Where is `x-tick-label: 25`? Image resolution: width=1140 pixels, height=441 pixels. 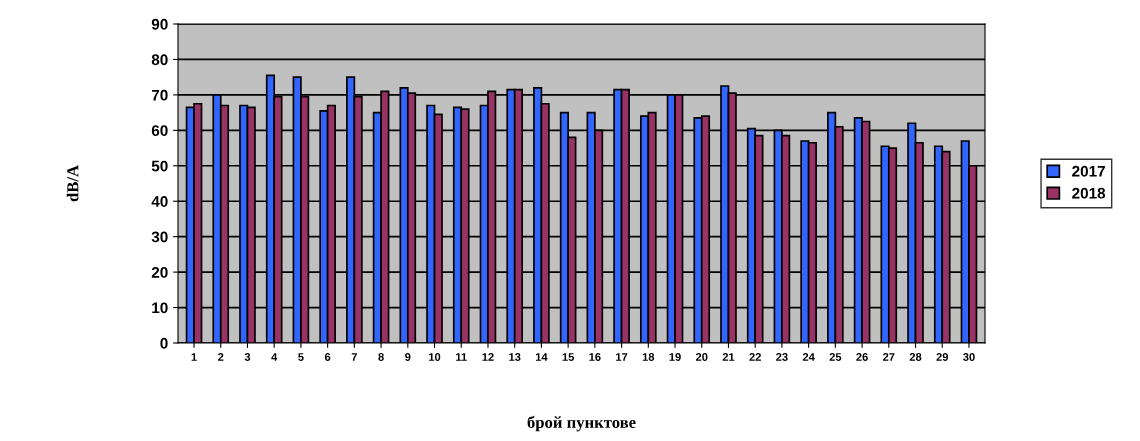
x-tick-label: 25 is located at coordinates (835, 357).